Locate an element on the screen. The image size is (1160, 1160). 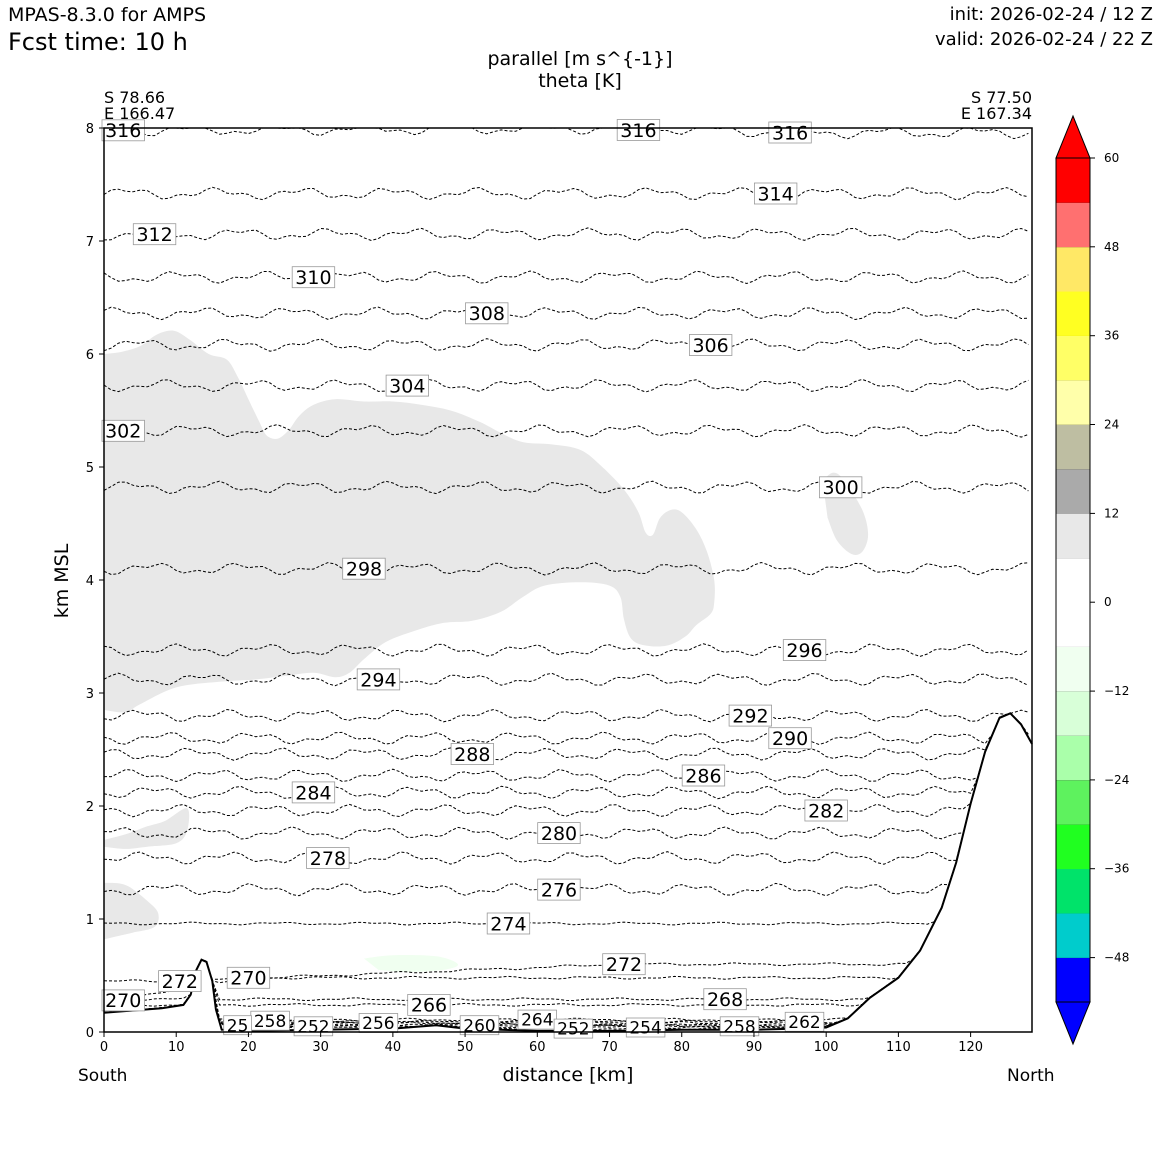
svg-text: −48 is located at coordinates (1116, 958).